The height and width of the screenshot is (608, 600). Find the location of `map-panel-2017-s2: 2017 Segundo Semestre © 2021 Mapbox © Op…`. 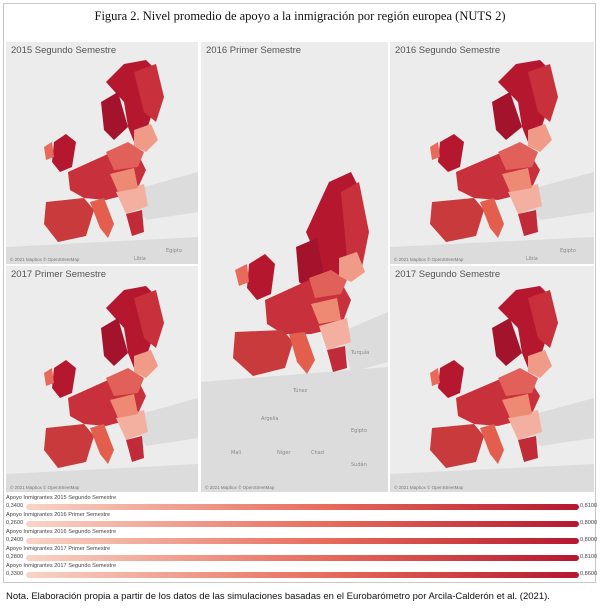

map-panel-2017-s2: 2017 Segundo Semestre © 2021 Mapbox © Op… is located at coordinates (492, 379).